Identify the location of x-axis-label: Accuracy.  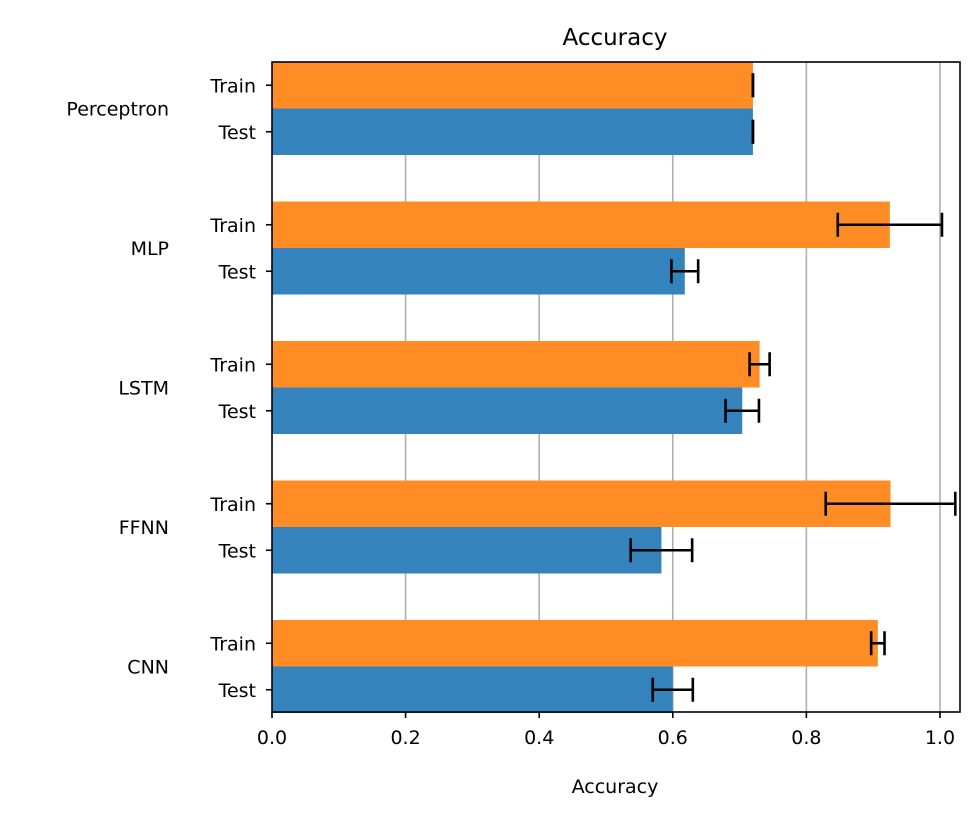
(615, 787).